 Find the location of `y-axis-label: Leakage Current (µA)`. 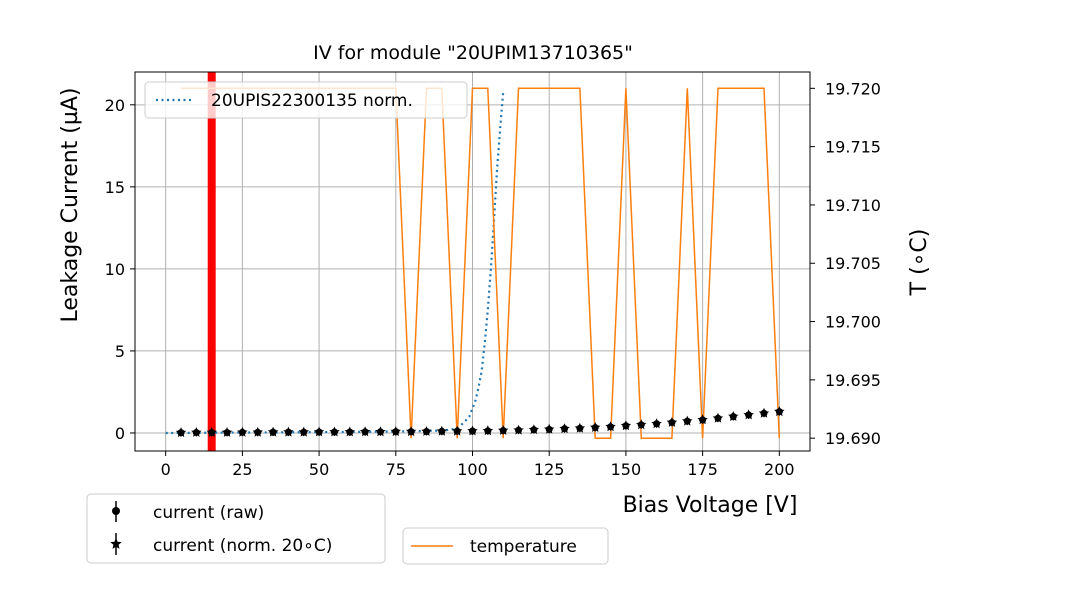

y-axis-label: Leakage Current (µA) is located at coordinates (70, 204).